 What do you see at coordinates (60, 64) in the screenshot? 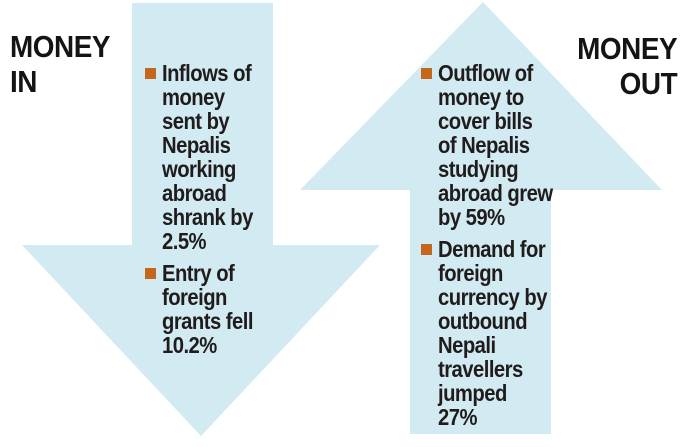
I see `money-in-title: MONEY IN` at bounding box center [60, 64].